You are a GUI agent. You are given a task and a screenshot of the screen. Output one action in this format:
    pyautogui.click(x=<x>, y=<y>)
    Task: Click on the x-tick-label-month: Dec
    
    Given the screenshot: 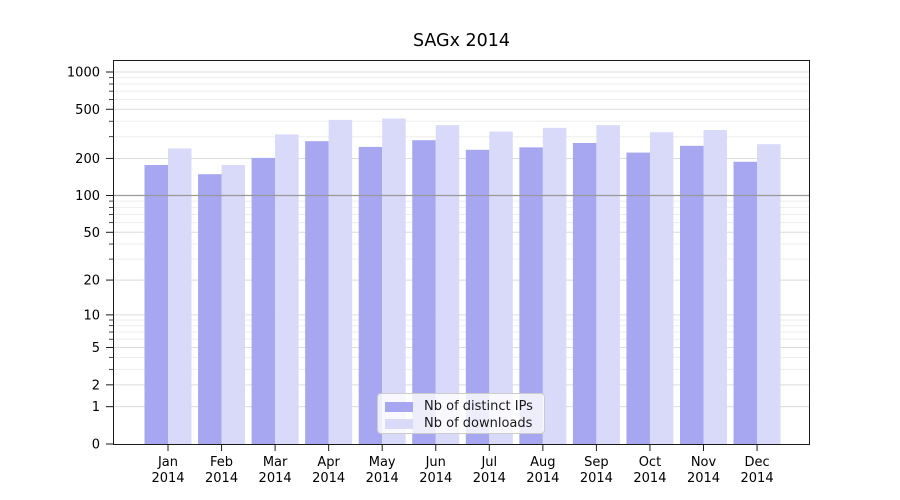 What is the action you would take?
    pyautogui.click(x=756, y=462)
    